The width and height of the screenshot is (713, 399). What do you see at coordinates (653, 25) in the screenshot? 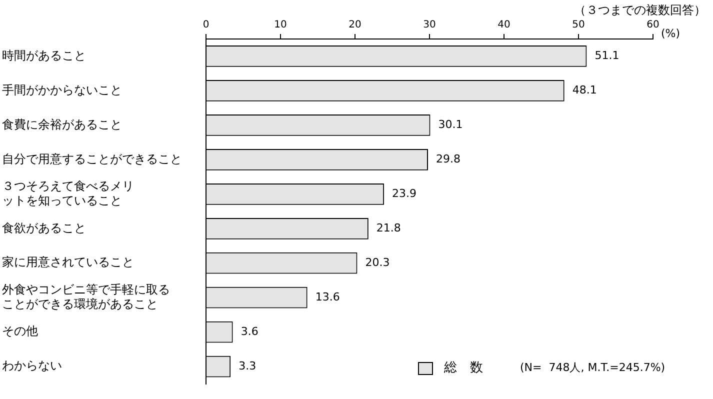
I see `x-tick-label: 60` at bounding box center [653, 25].